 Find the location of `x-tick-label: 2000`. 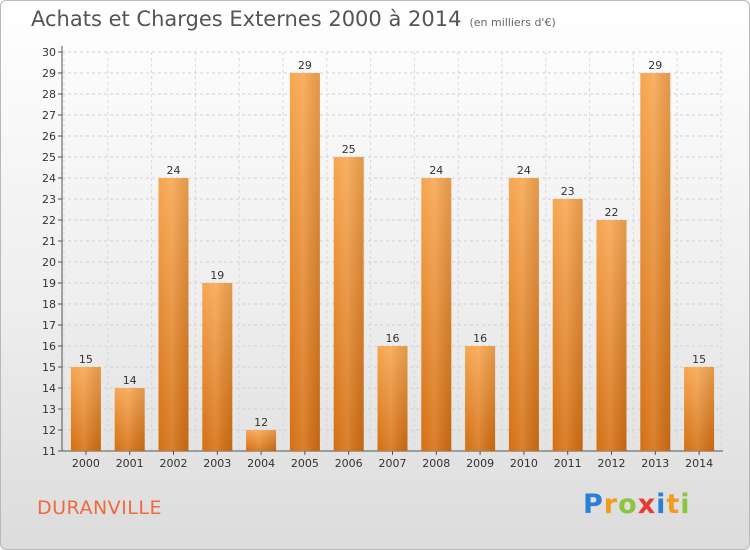

x-tick-label: 2000 is located at coordinates (86, 463).